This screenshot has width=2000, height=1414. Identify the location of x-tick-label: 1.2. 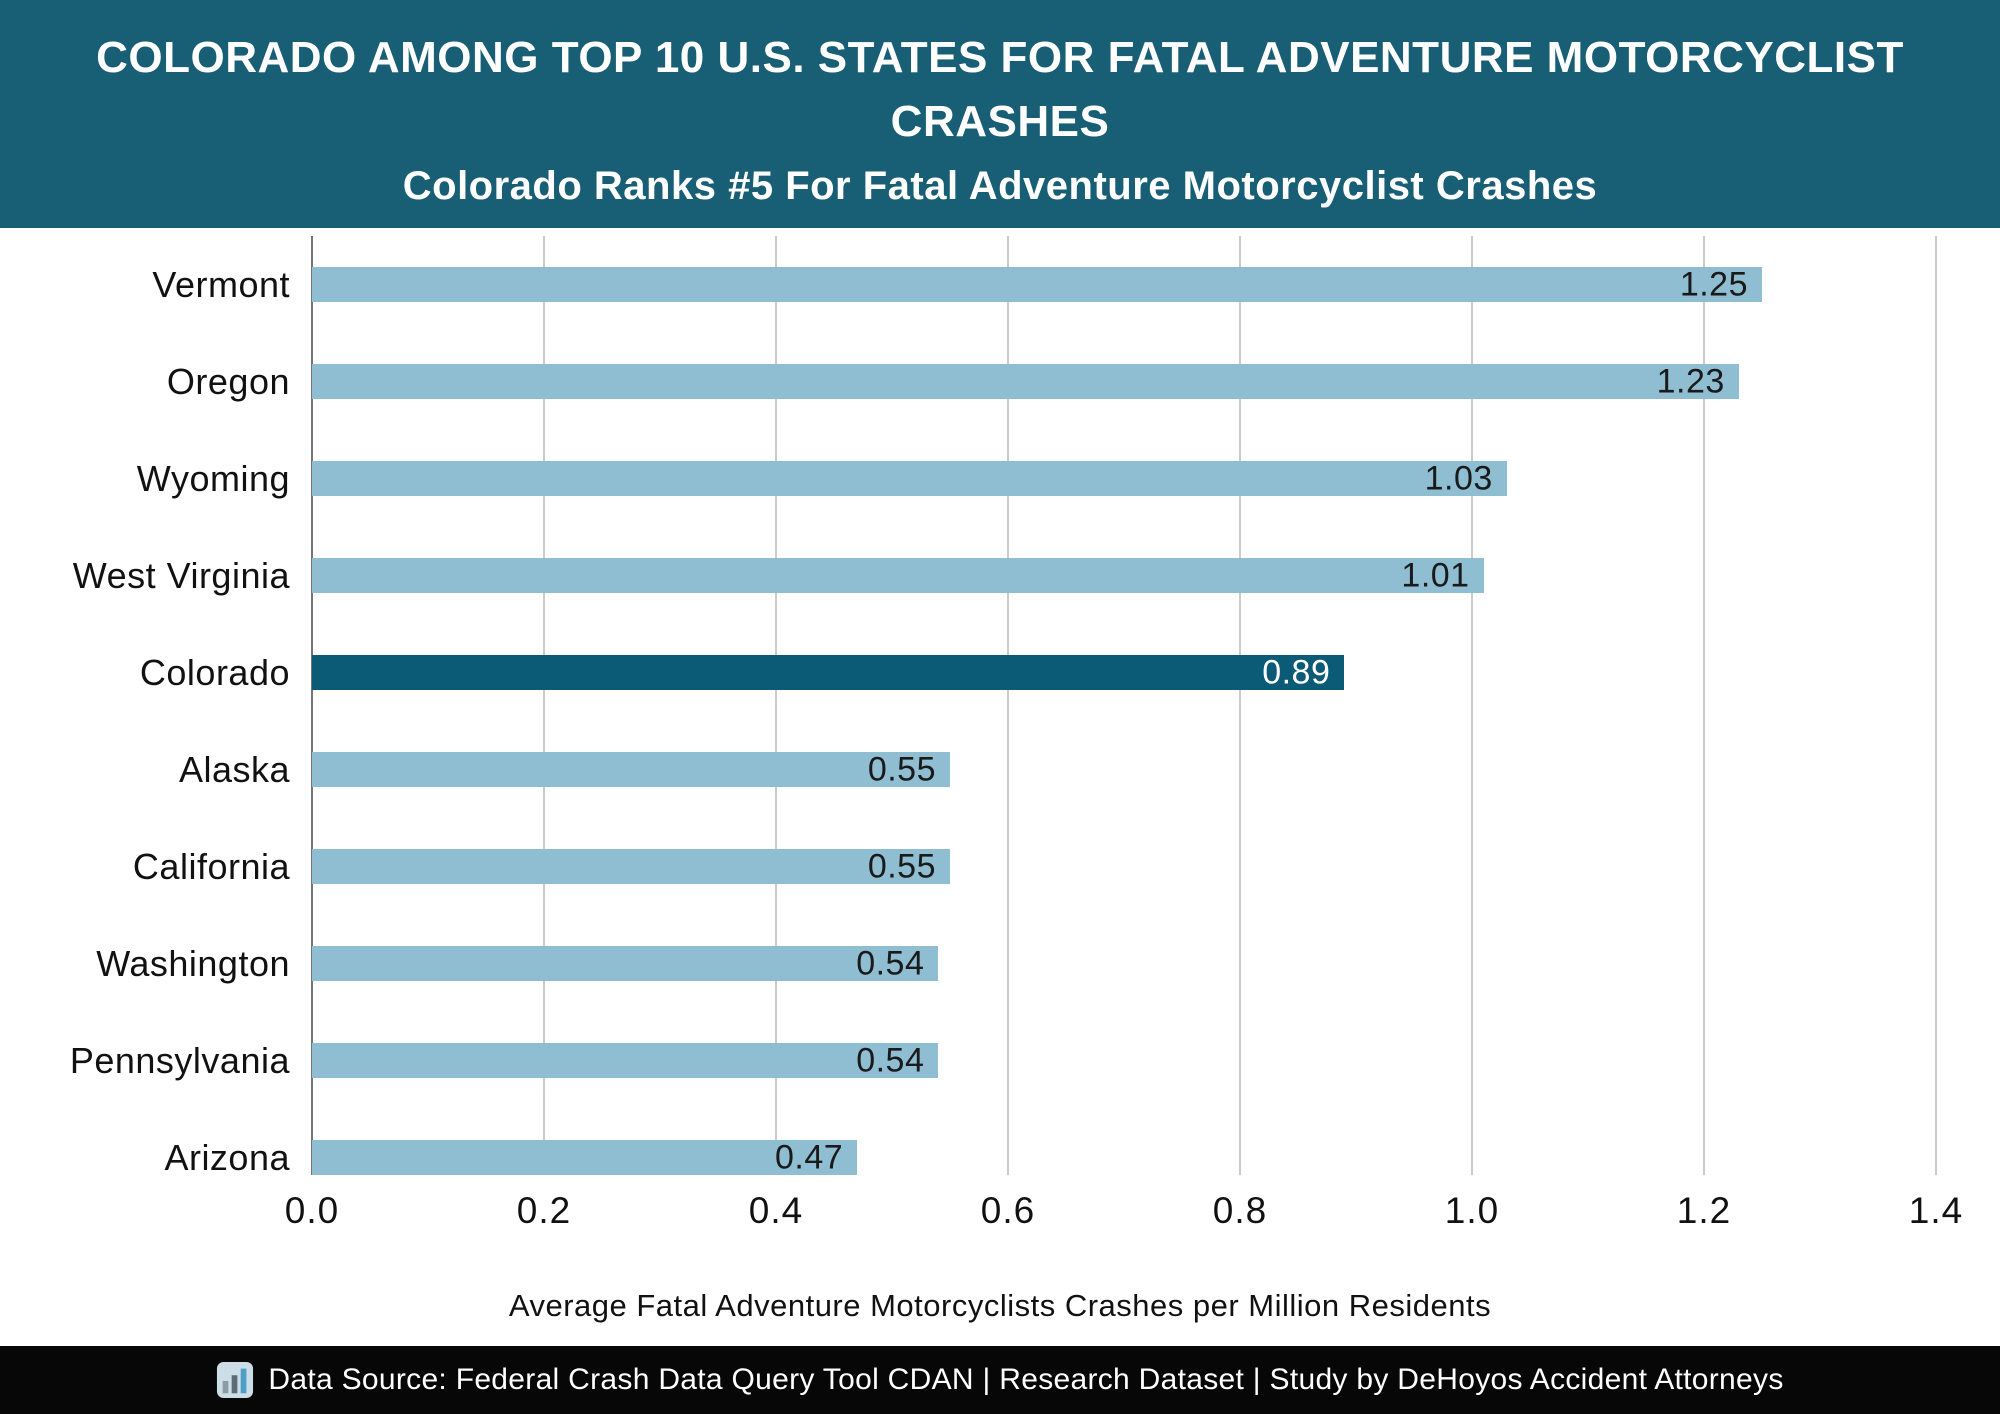
(1704, 1210).